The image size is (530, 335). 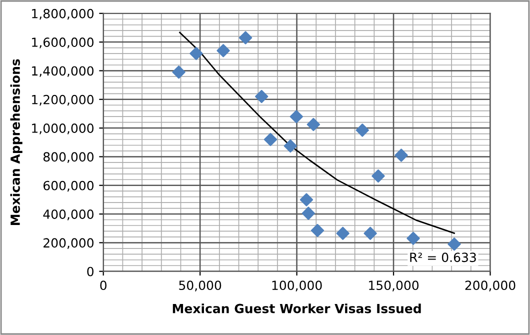 I want to click on y-tick-label: 1,800,000, so click(x=63, y=14).